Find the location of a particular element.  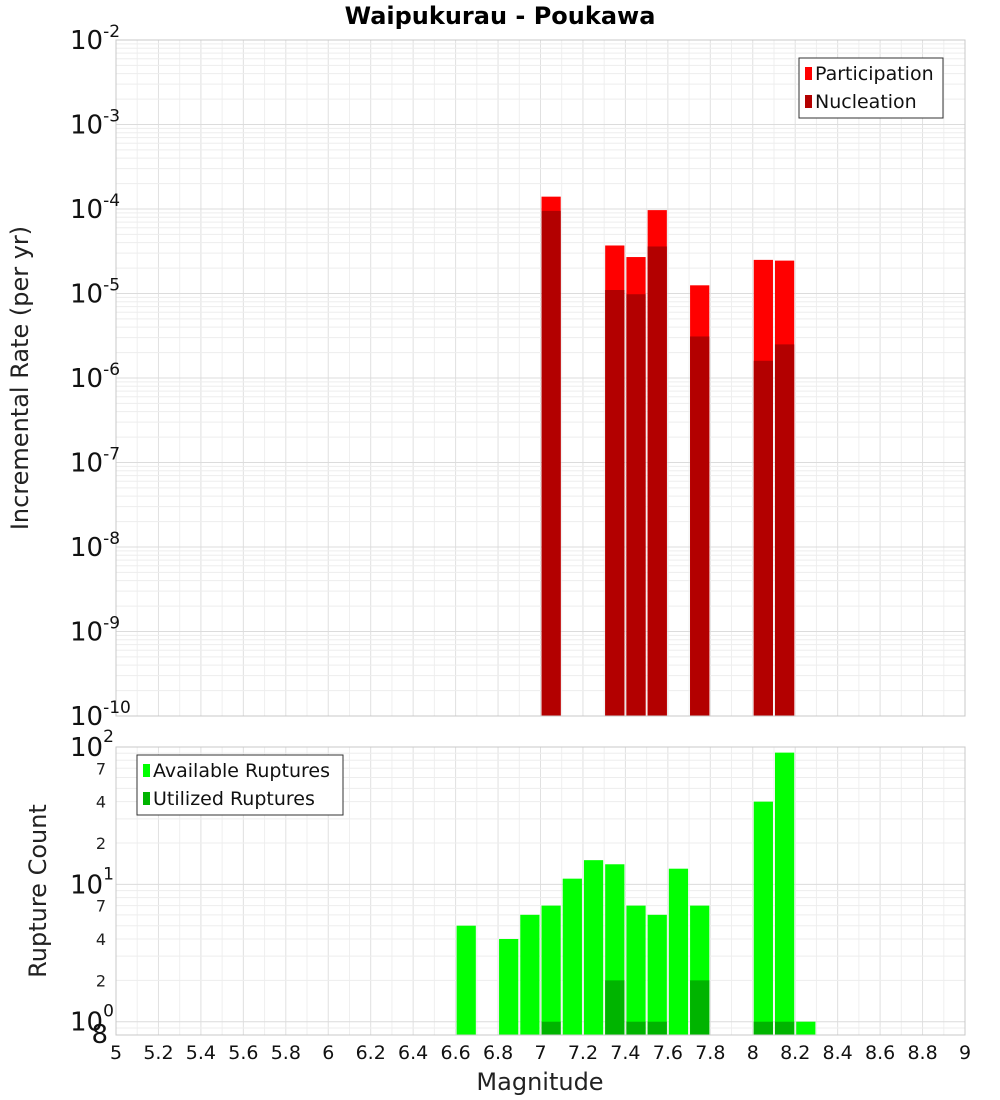

x-tick-label: 5.2 is located at coordinates (158, 1053).